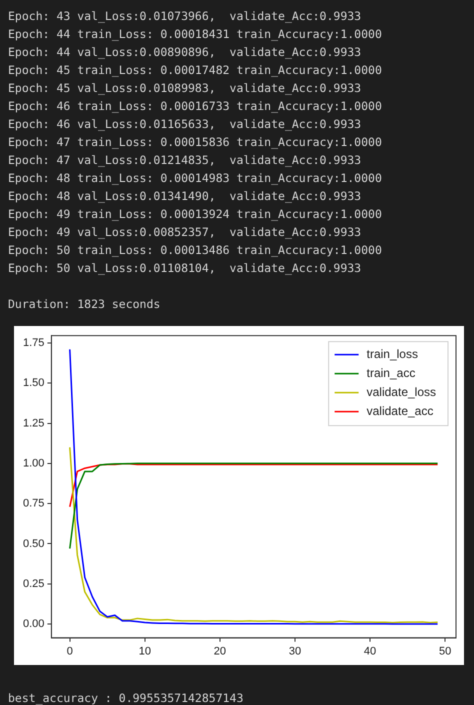 The width and height of the screenshot is (474, 705). What do you see at coordinates (184, 196) in the screenshot?
I see `text: Epoch: 48 val_Loss:0.01341490, validate_Acc:0.9933` at bounding box center [184, 196].